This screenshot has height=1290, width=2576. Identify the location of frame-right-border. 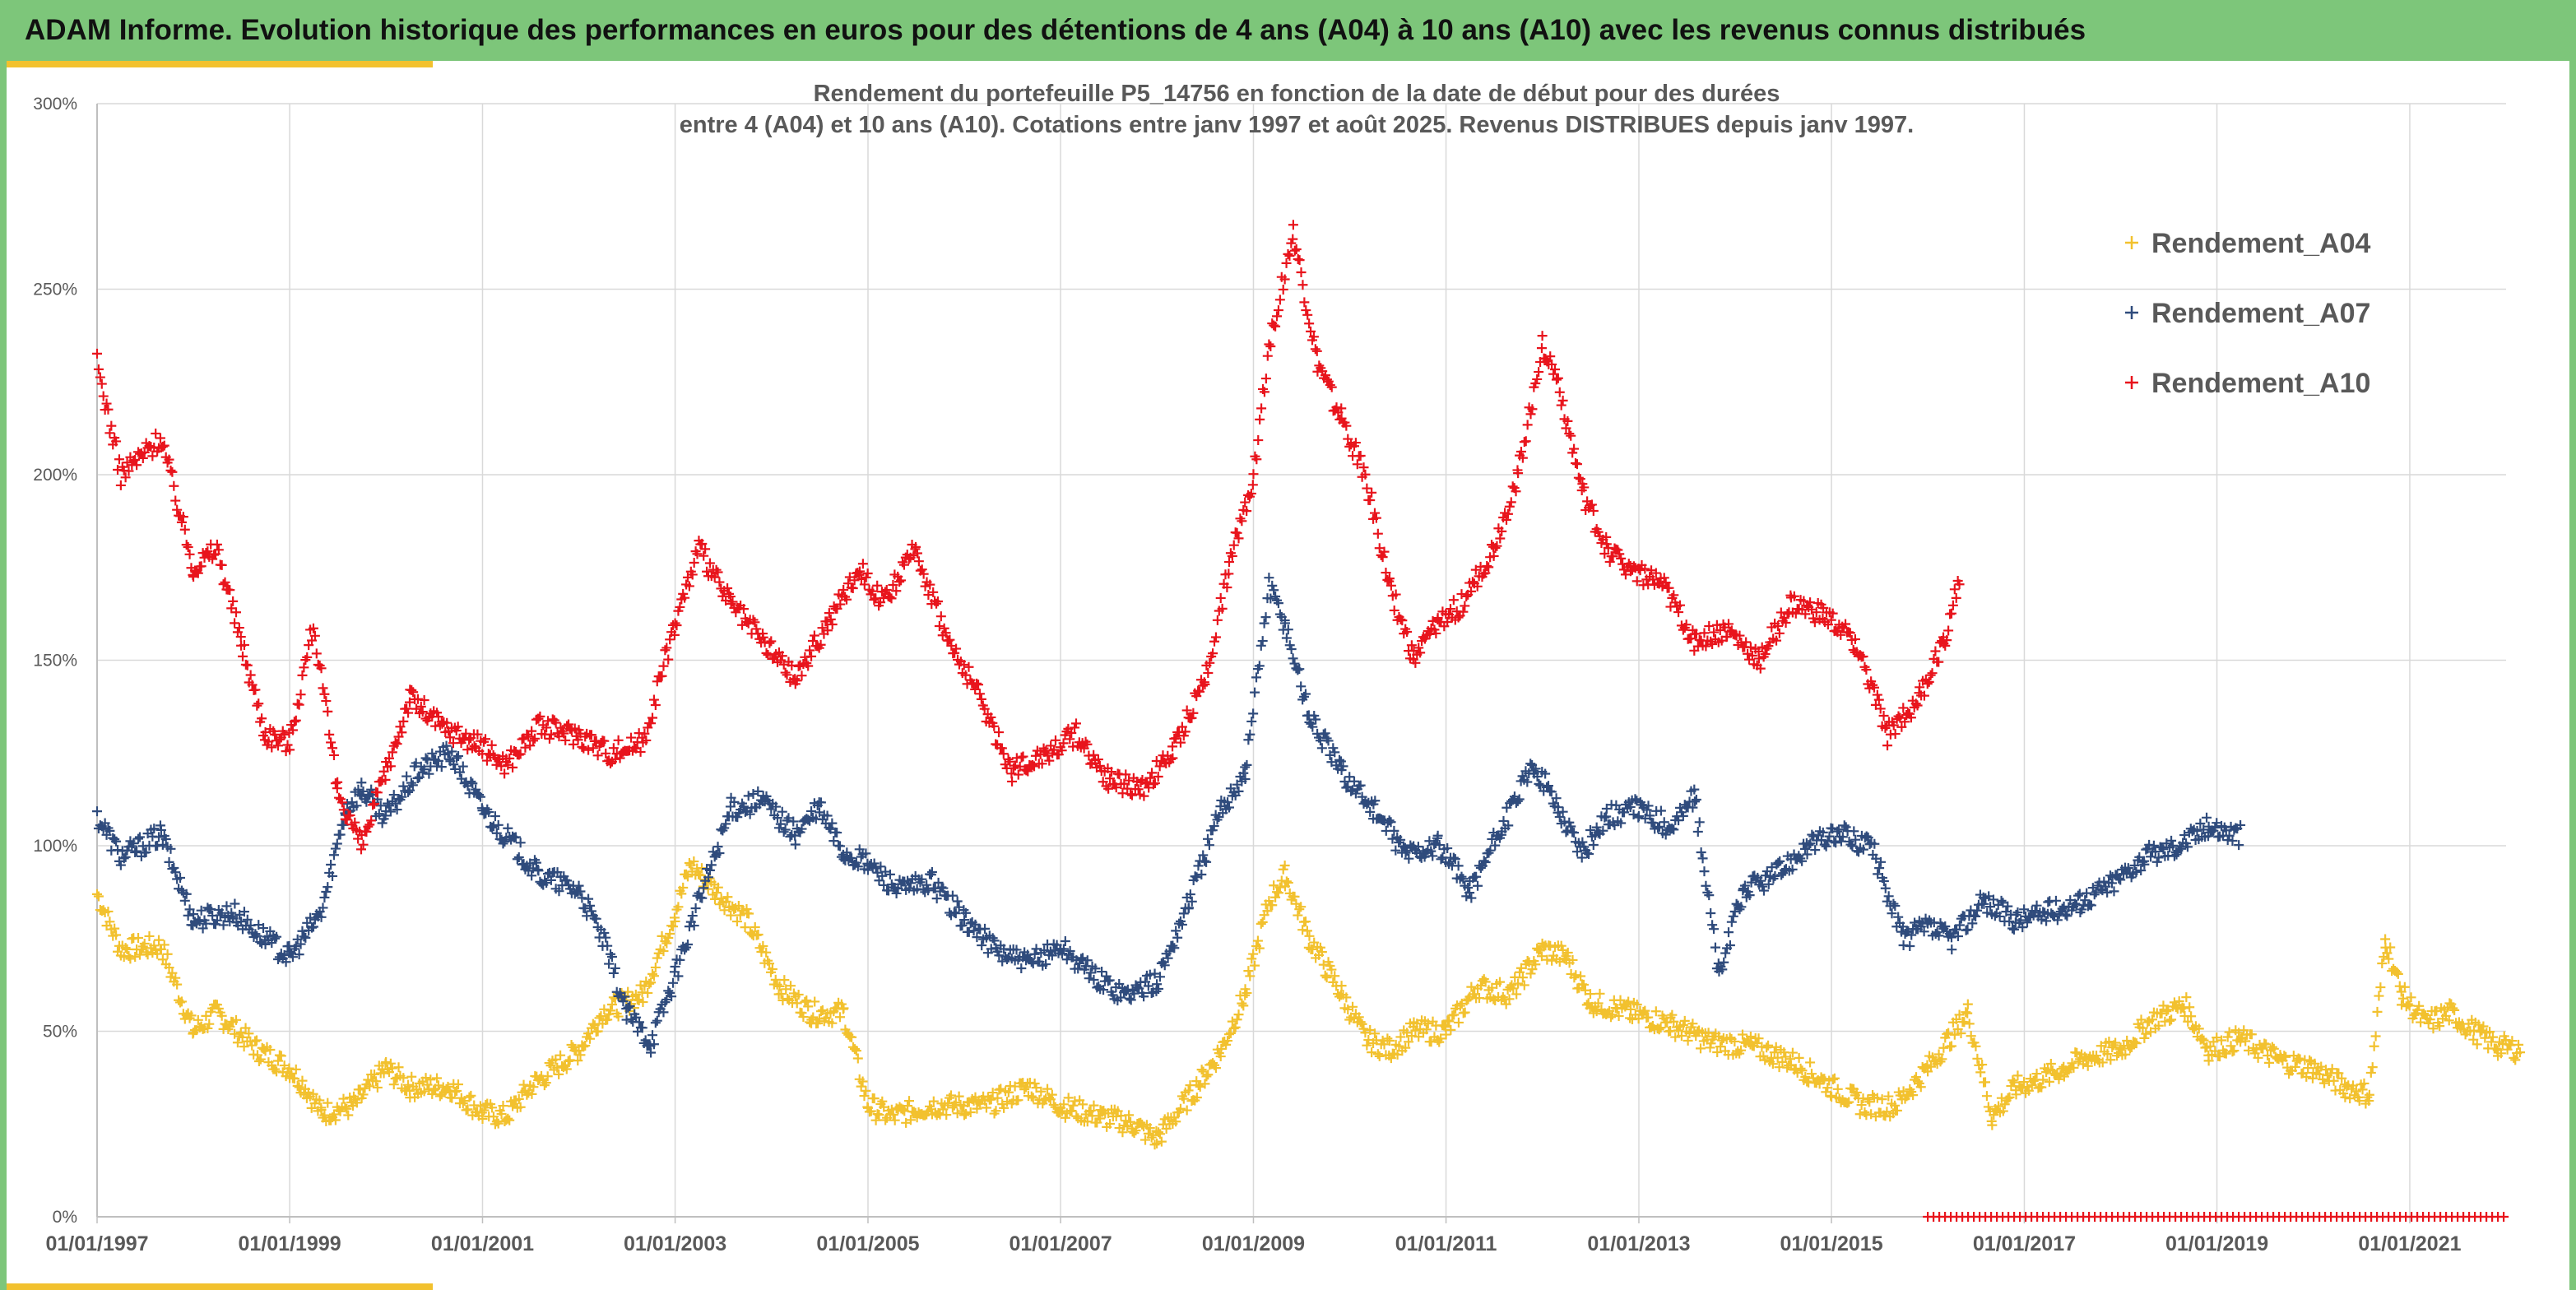
(2572, 675).